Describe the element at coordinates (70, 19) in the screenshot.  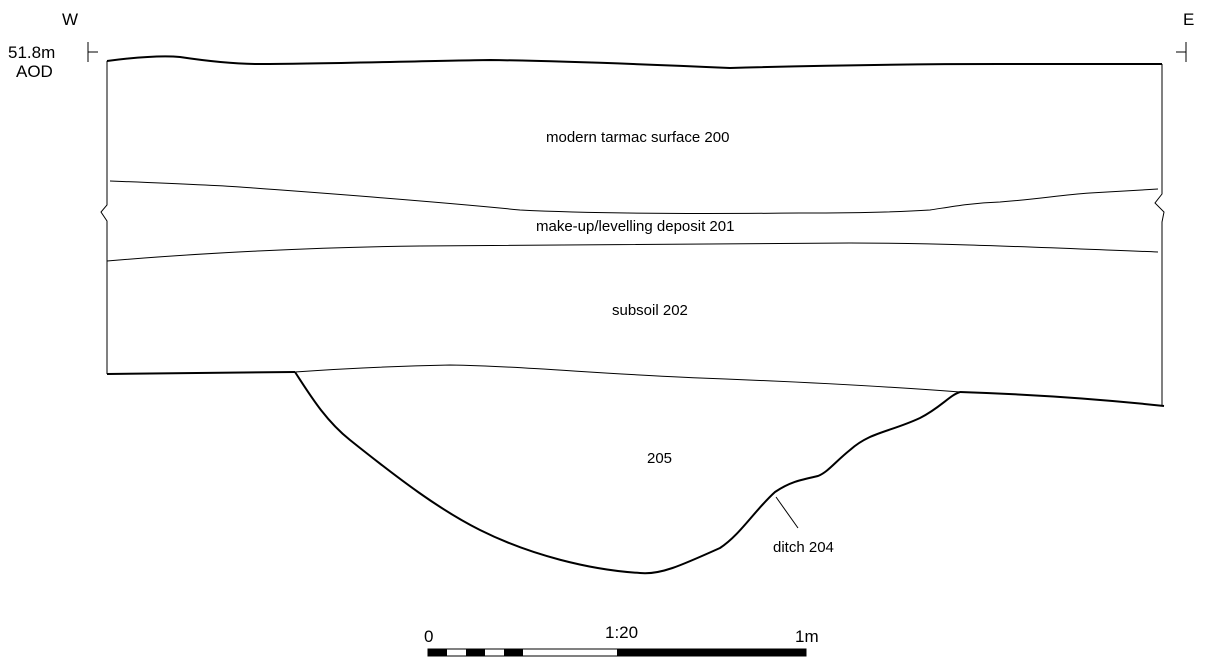
I see `west-label: W` at that location.